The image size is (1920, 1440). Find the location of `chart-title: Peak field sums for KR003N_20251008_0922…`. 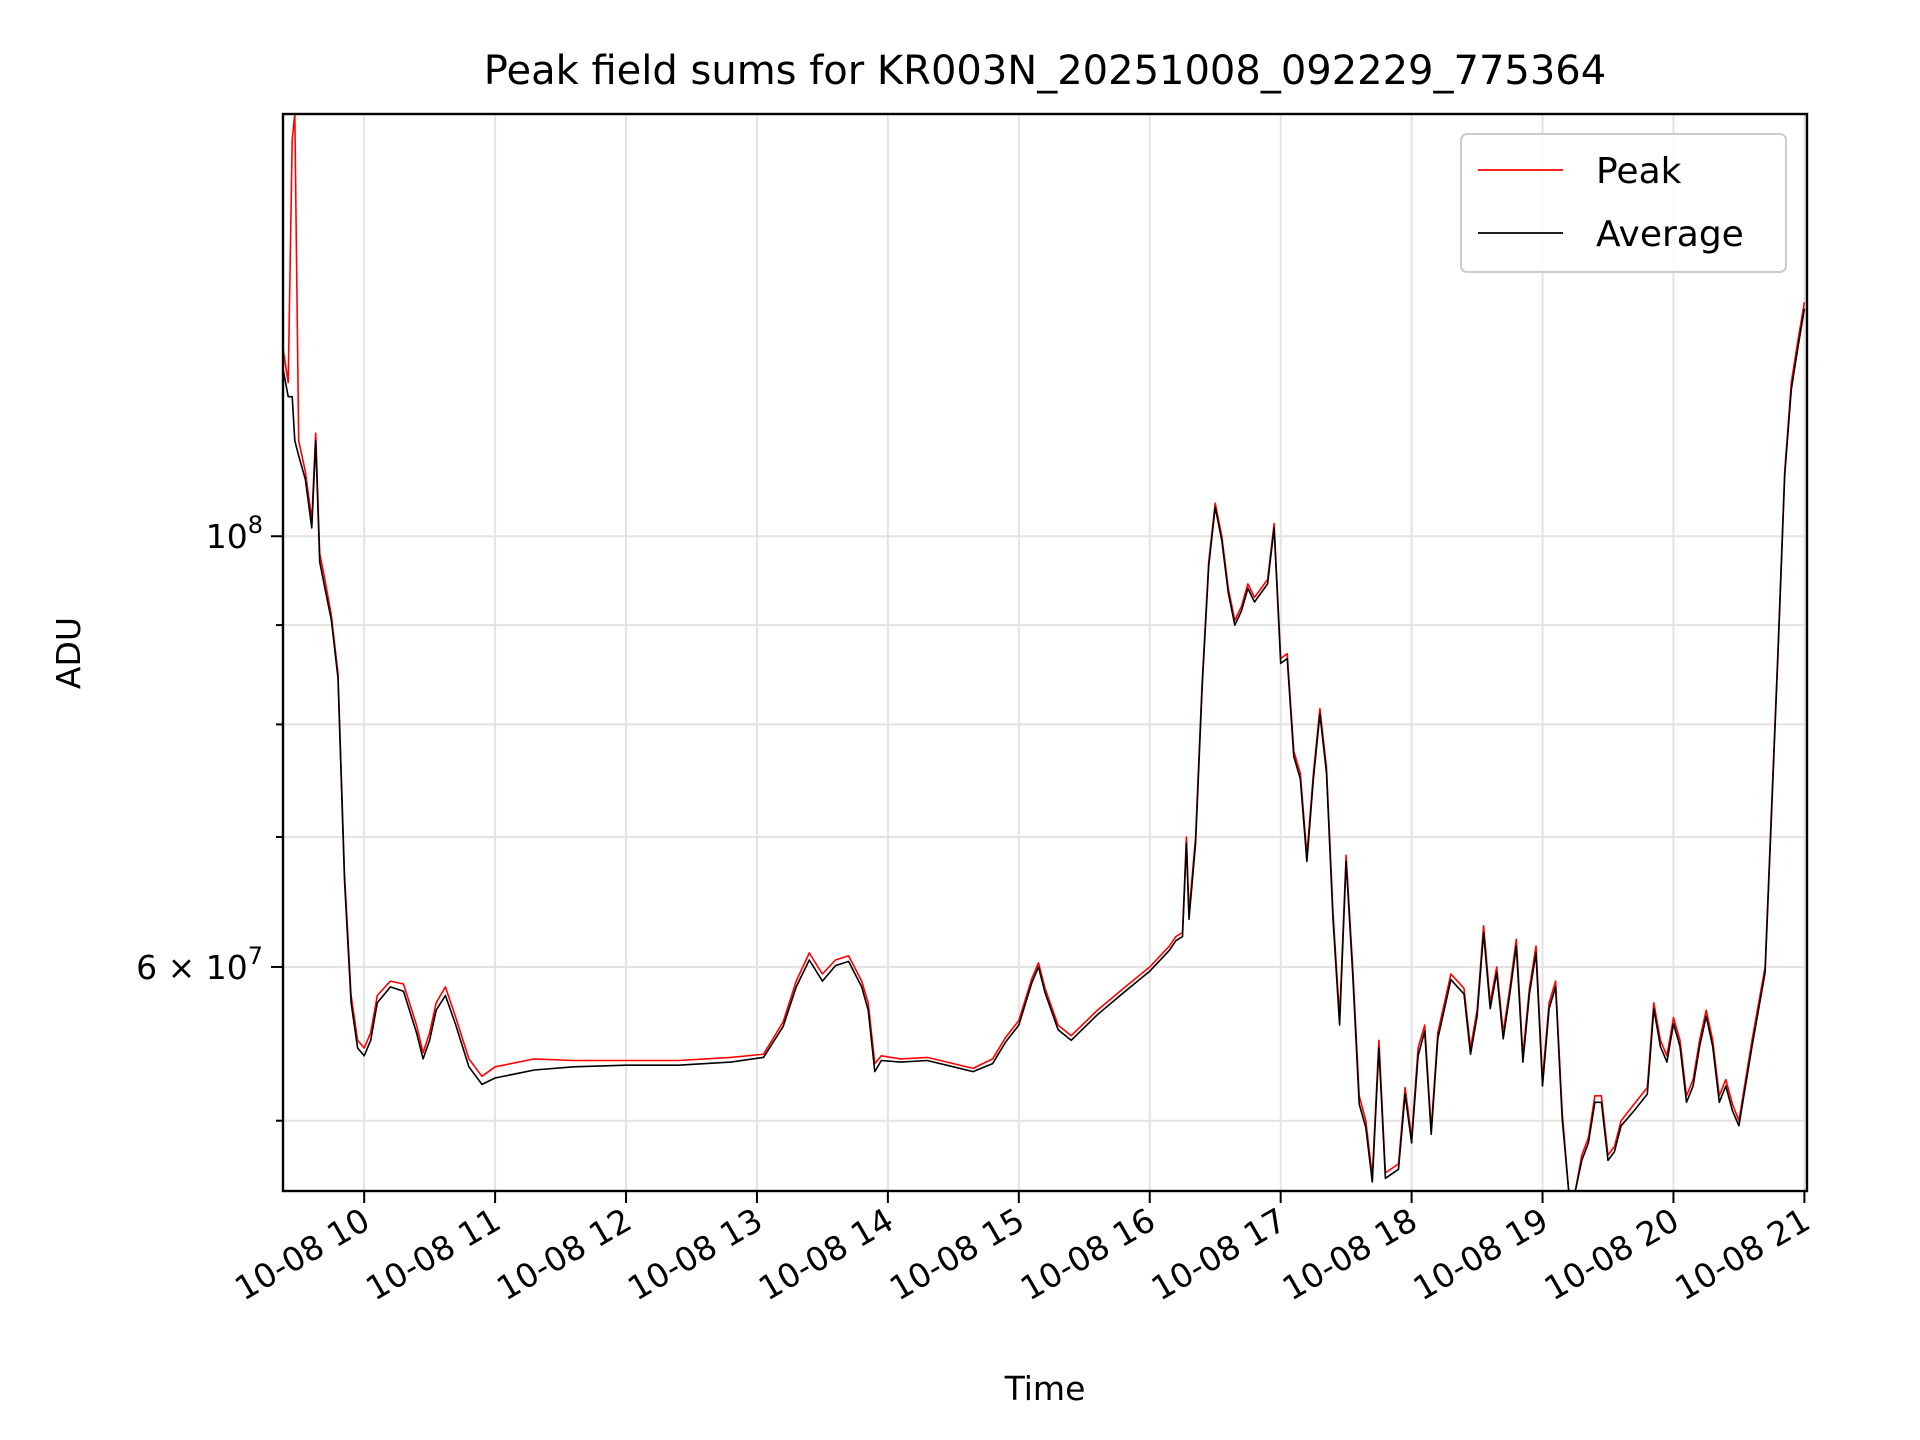

chart-title: Peak field sums for KR003N_20251008_0922… is located at coordinates (1045, 71).